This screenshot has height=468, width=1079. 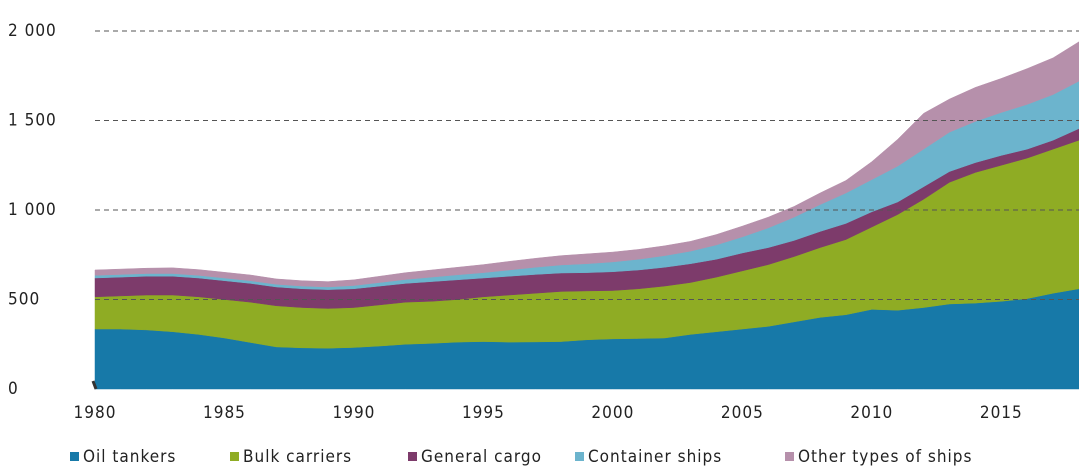 What do you see at coordinates (24, 300) in the screenshot?
I see `y-tick-label: 500` at bounding box center [24, 300].